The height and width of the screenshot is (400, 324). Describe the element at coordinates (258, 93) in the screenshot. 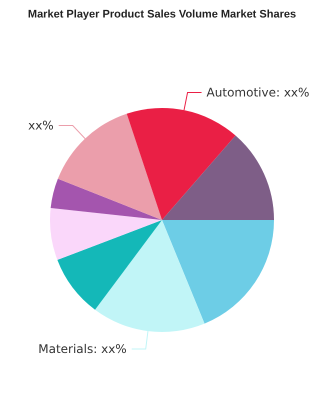

I see `slice-label: Automotive: xx%` at that location.